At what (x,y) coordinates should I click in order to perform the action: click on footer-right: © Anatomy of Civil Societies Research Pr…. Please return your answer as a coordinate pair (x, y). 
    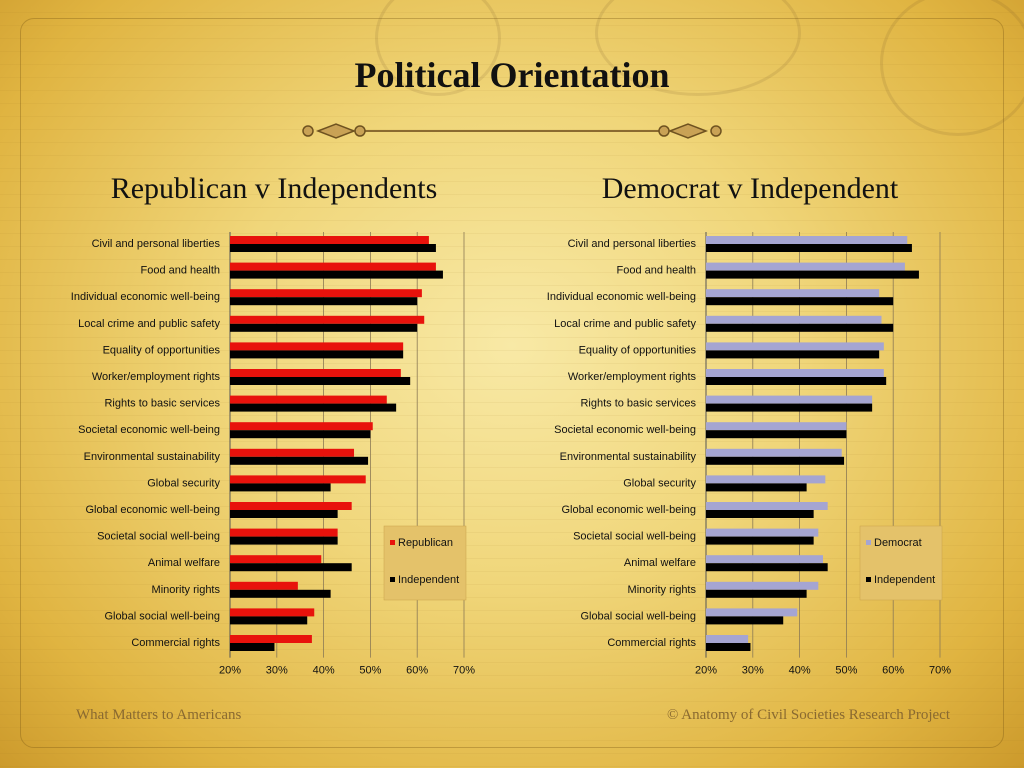
    Looking at the image, I should click on (808, 715).